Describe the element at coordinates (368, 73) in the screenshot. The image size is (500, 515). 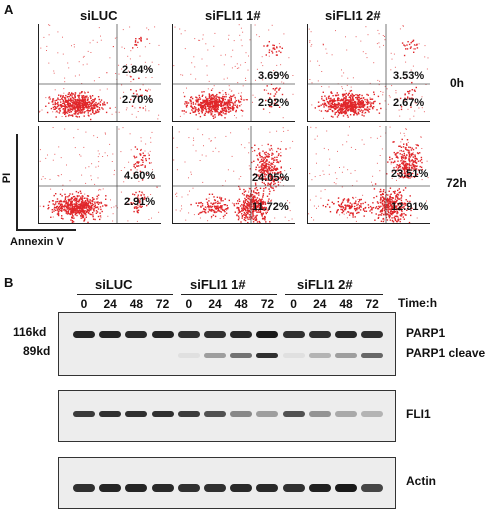
I see `flow-plot-sifli1-2-0h` at that location.